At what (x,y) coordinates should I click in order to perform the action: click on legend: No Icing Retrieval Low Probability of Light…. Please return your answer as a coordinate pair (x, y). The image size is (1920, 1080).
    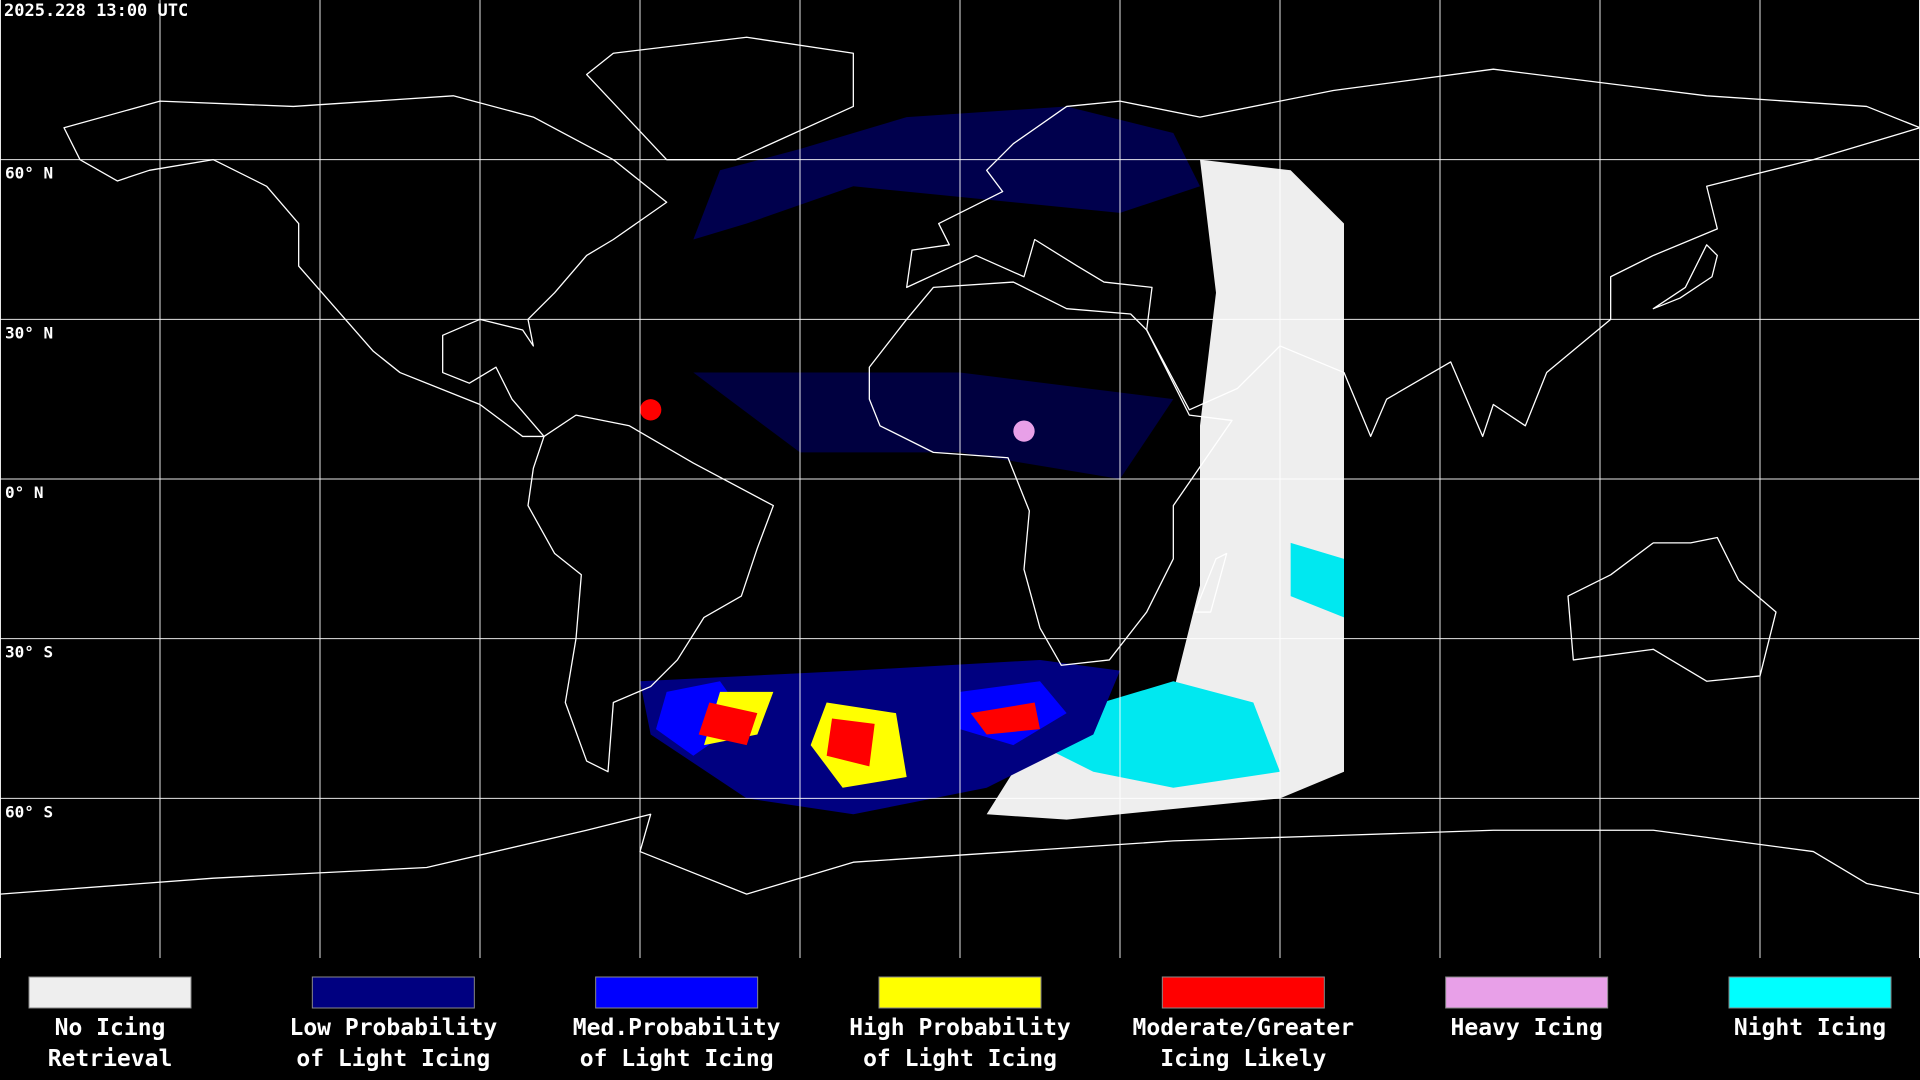
    Looking at the image, I should click on (960, 1024).